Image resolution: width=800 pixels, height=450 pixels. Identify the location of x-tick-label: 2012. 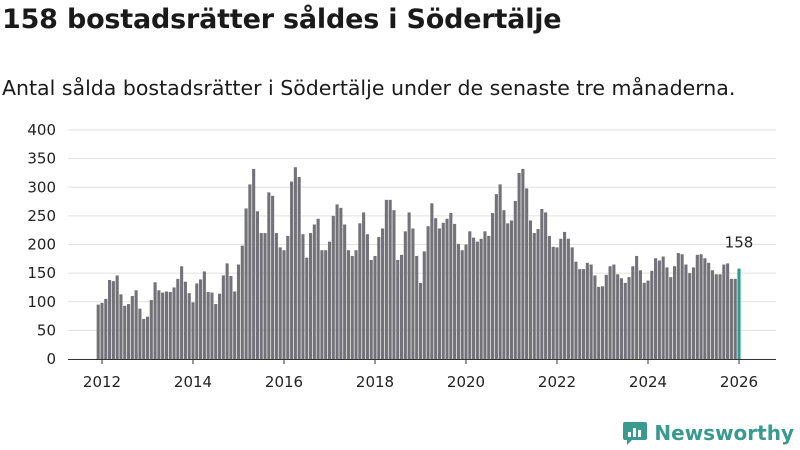
(102, 382).